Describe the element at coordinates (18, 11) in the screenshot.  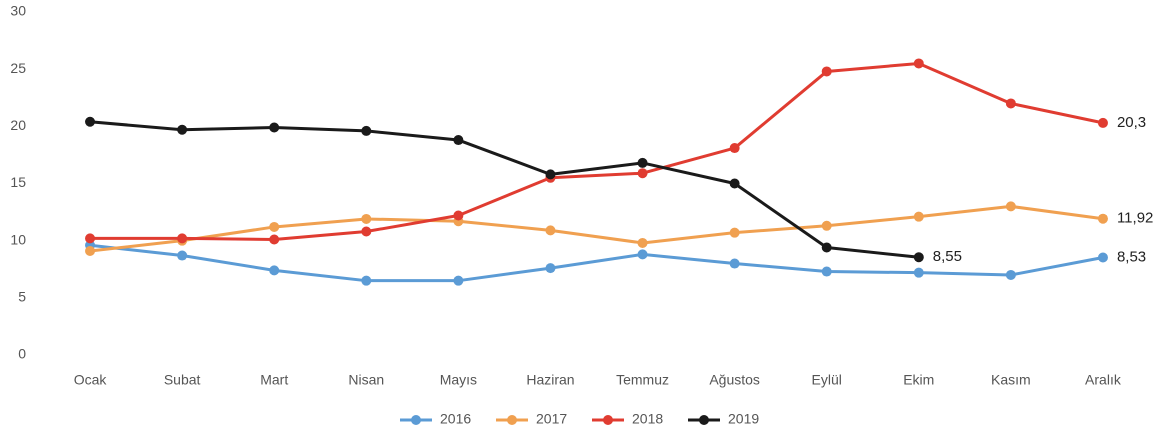
I see `y-tick-label: 30` at that location.